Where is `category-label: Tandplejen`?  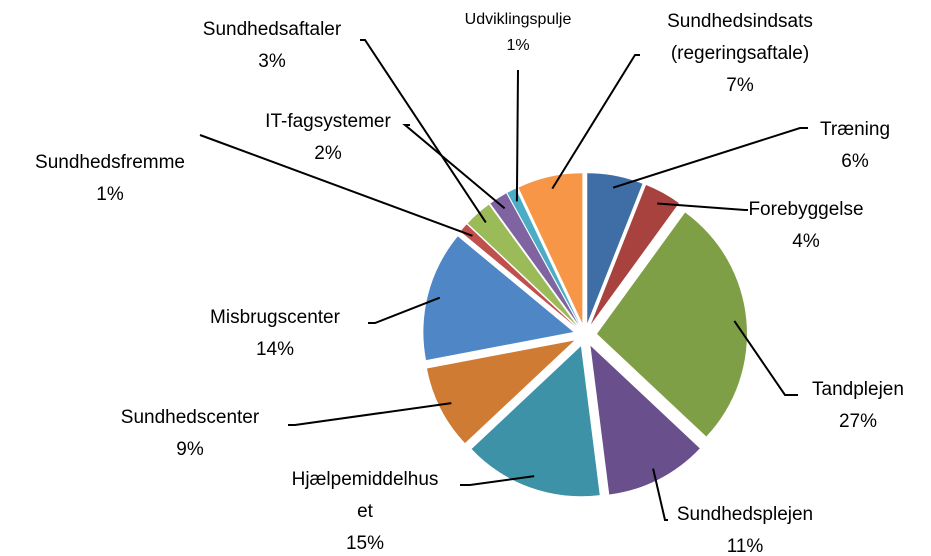
category-label: Tandplejen is located at coordinates (858, 389).